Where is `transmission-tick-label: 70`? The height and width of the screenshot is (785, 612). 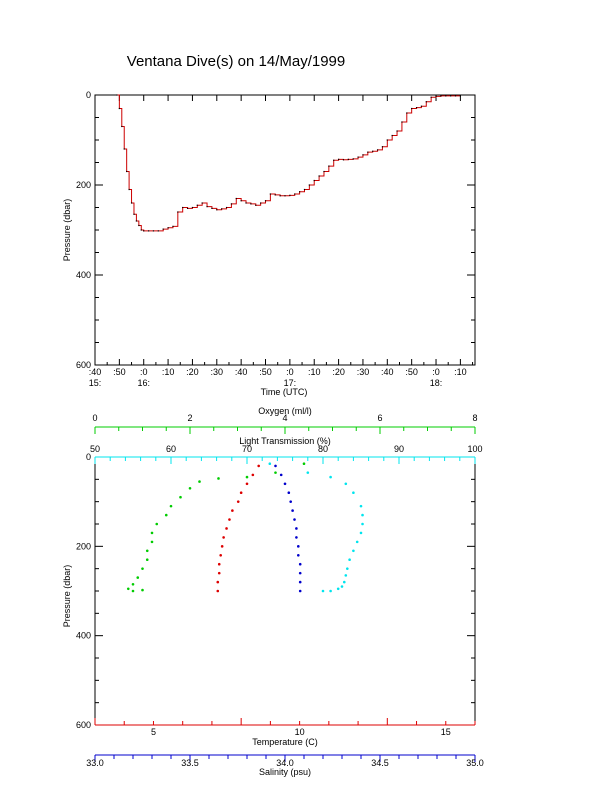 transmission-tick-label: 70 is located at coordinates (247, 449).